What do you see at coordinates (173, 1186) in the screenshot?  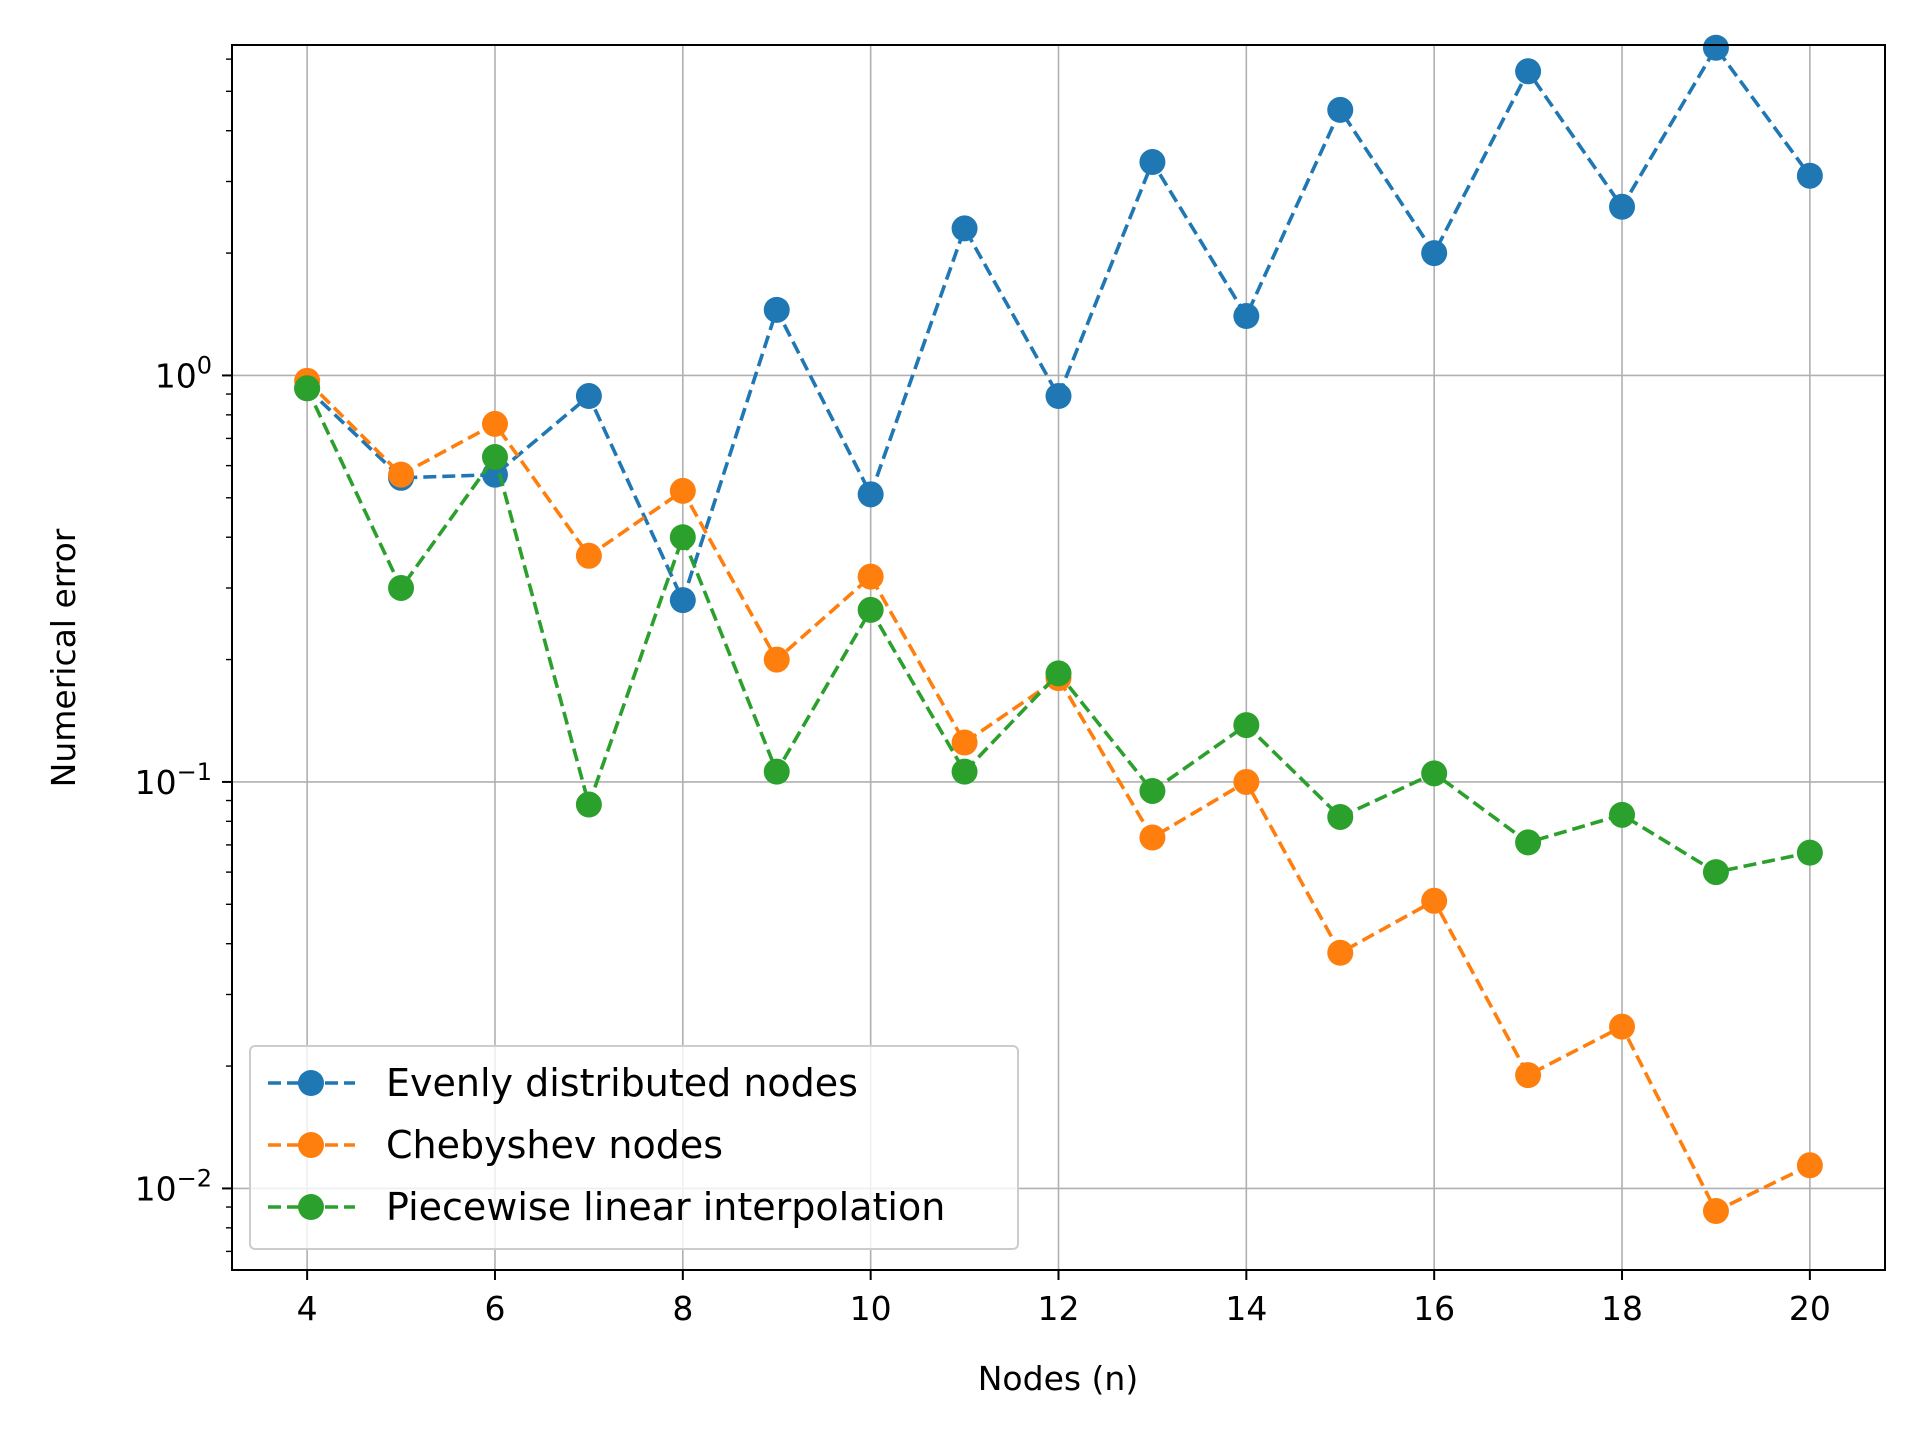 I see `y-tick-label: 10⁻²` at bounding box center [173, 1186].